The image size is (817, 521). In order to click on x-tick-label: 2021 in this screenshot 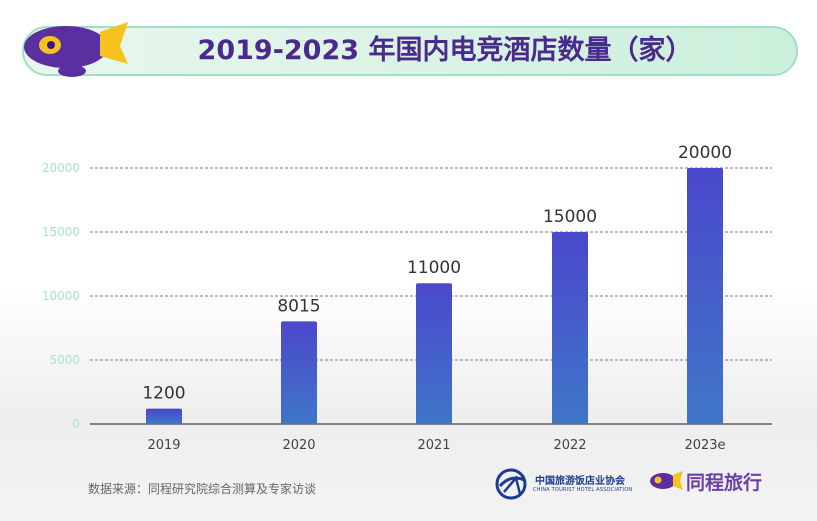, I will do `click(433, 445)`.